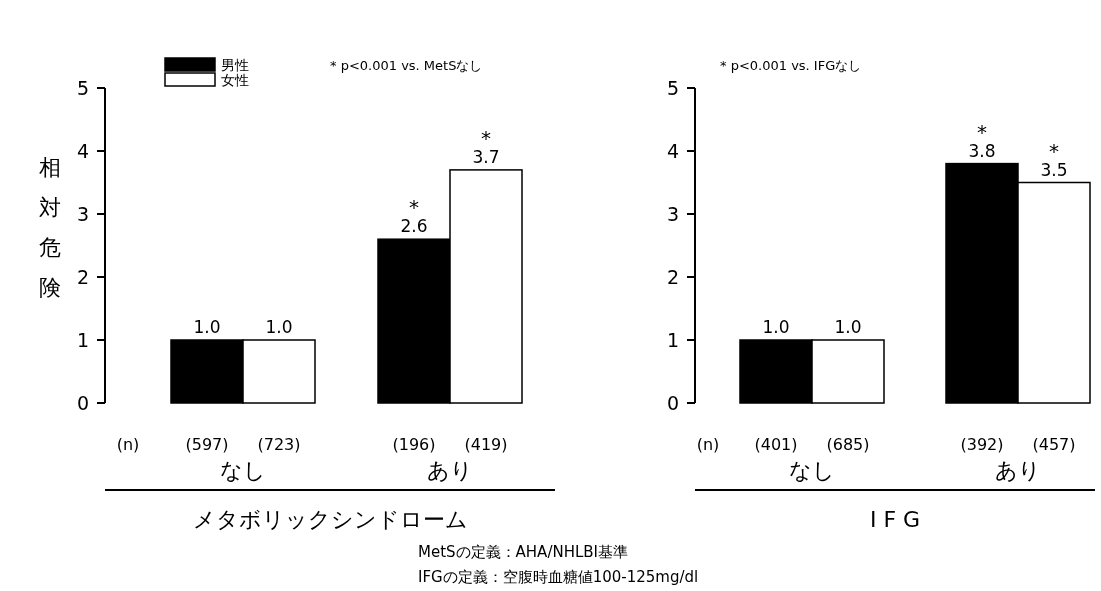 The height and width of the screenshot is (591, 1101). I want to click on text: (597), so click(207, 444).